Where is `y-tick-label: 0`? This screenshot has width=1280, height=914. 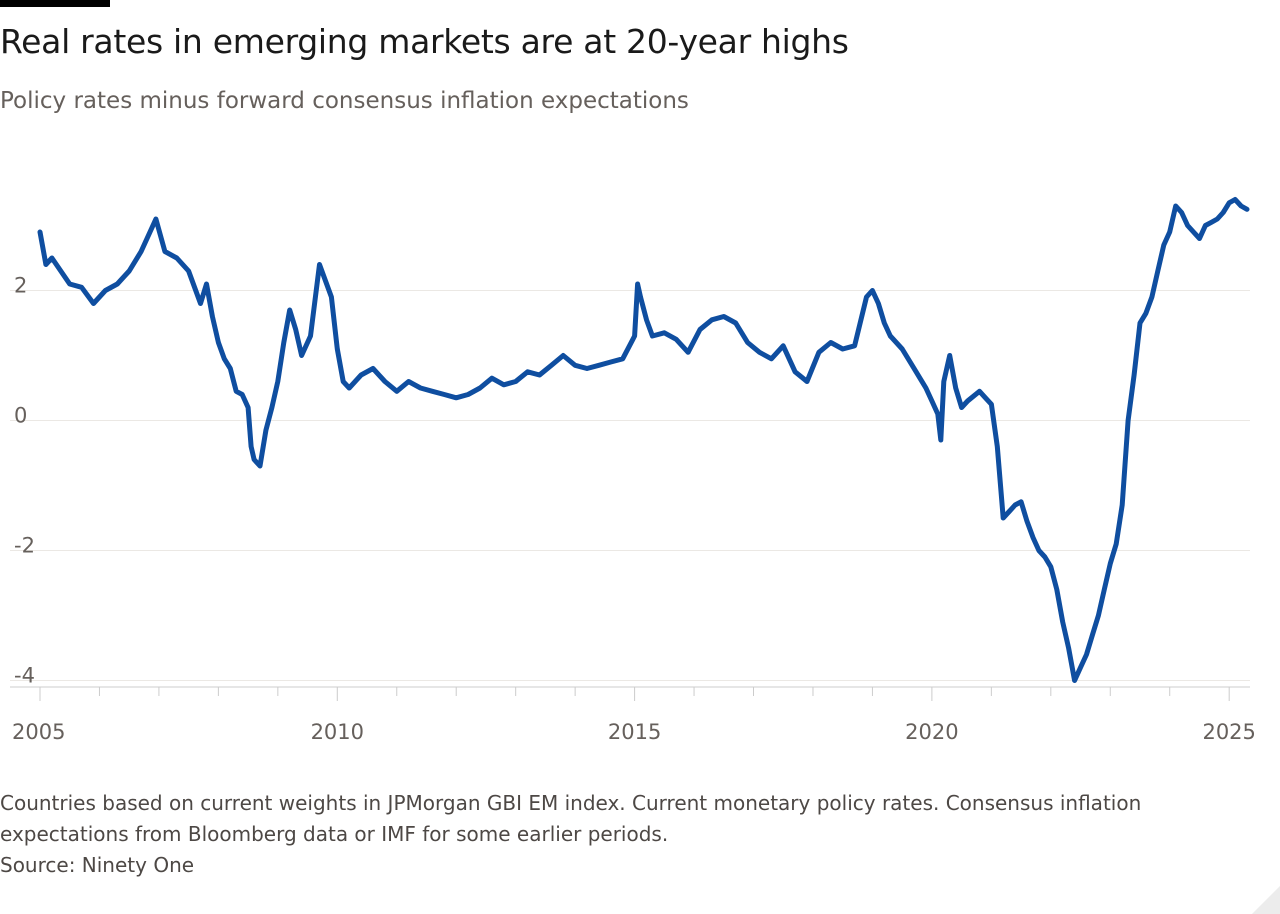
y-tick-label: 0 is located at coordinates (20, 416).